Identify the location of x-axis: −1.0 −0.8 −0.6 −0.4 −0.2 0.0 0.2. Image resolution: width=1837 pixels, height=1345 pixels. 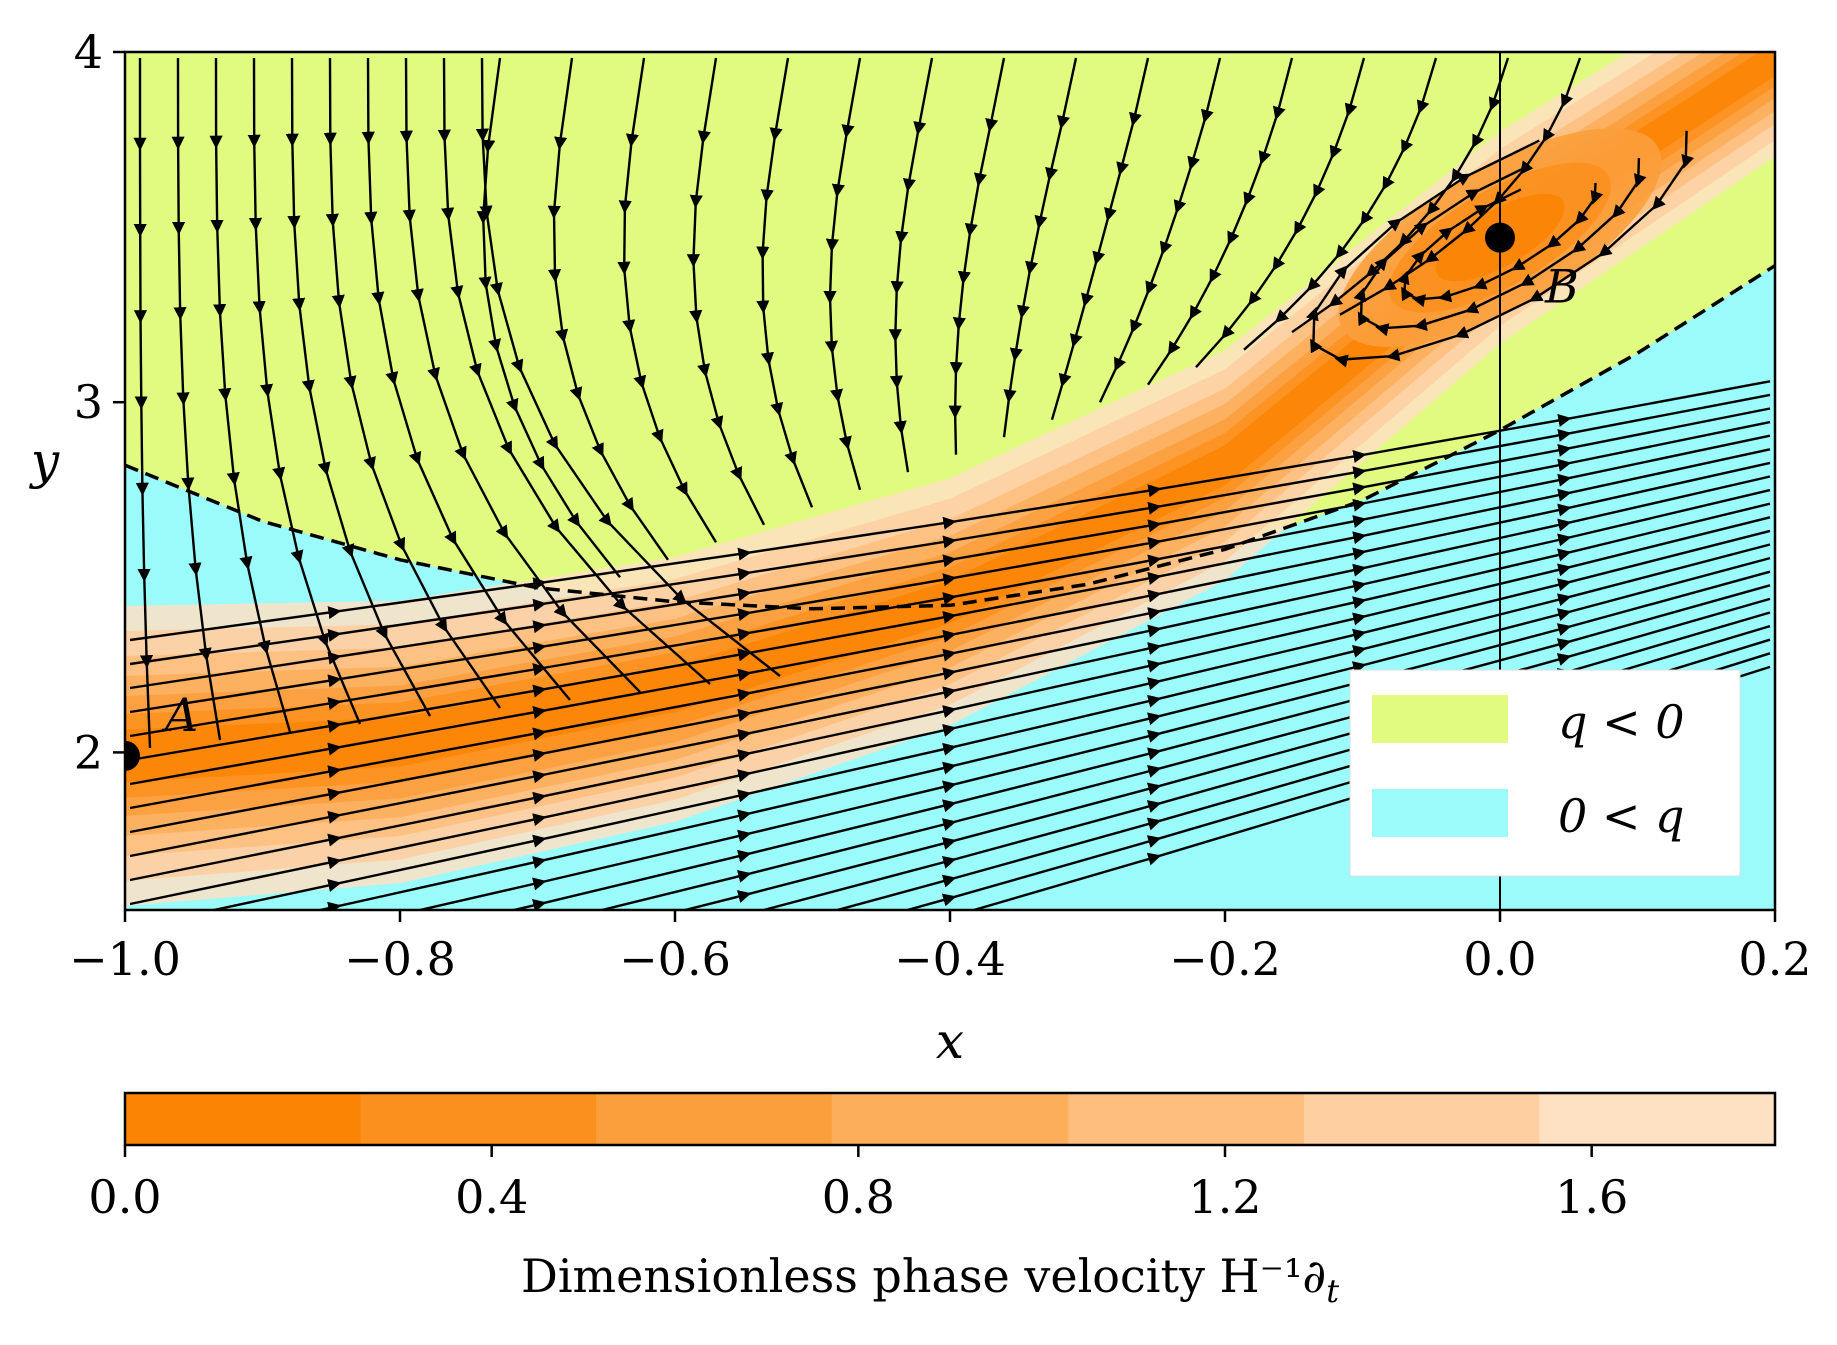
(940, 948).